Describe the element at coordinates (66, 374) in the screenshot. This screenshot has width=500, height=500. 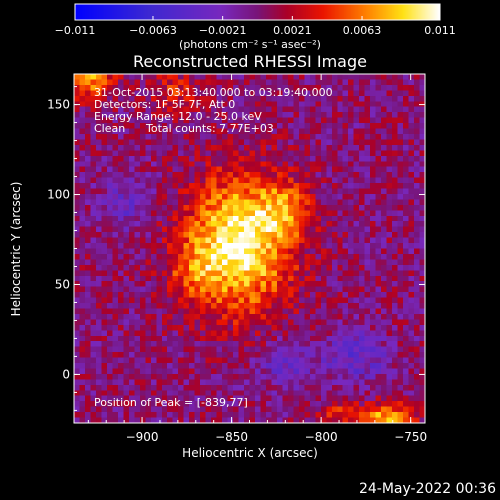
I see `y-tick-label: 0` at that location.